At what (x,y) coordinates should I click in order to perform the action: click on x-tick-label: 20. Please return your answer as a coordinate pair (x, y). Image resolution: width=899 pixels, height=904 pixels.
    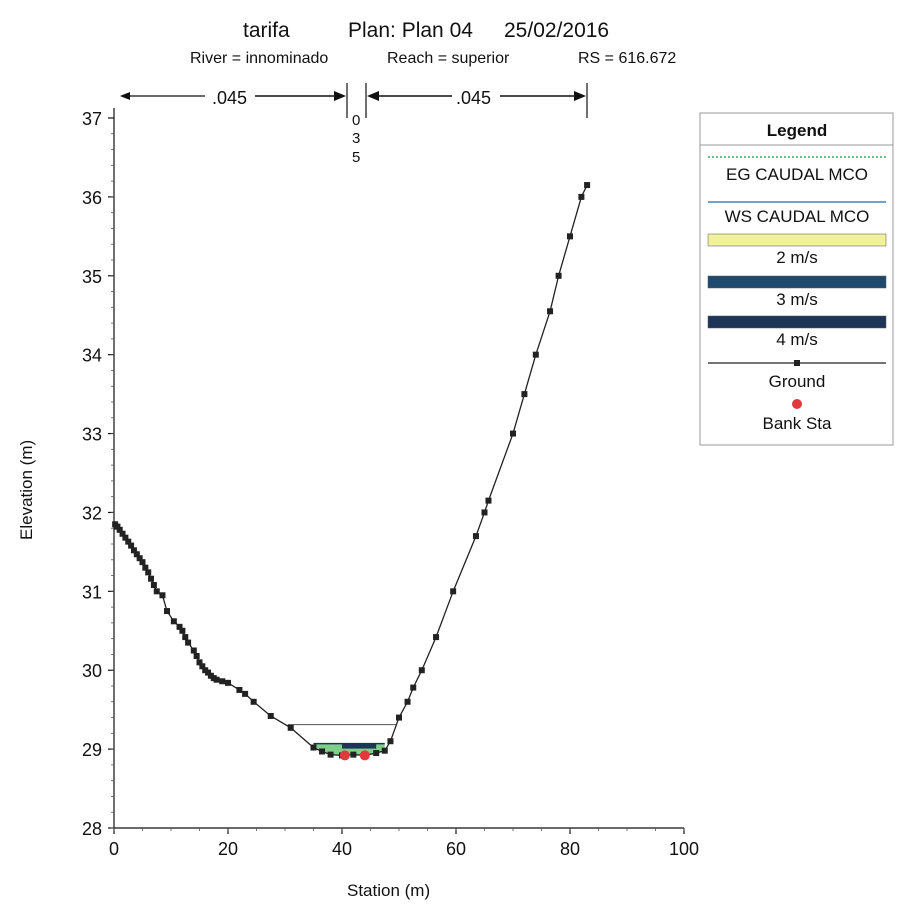
    Looking at the image, I should click on (228, 849).